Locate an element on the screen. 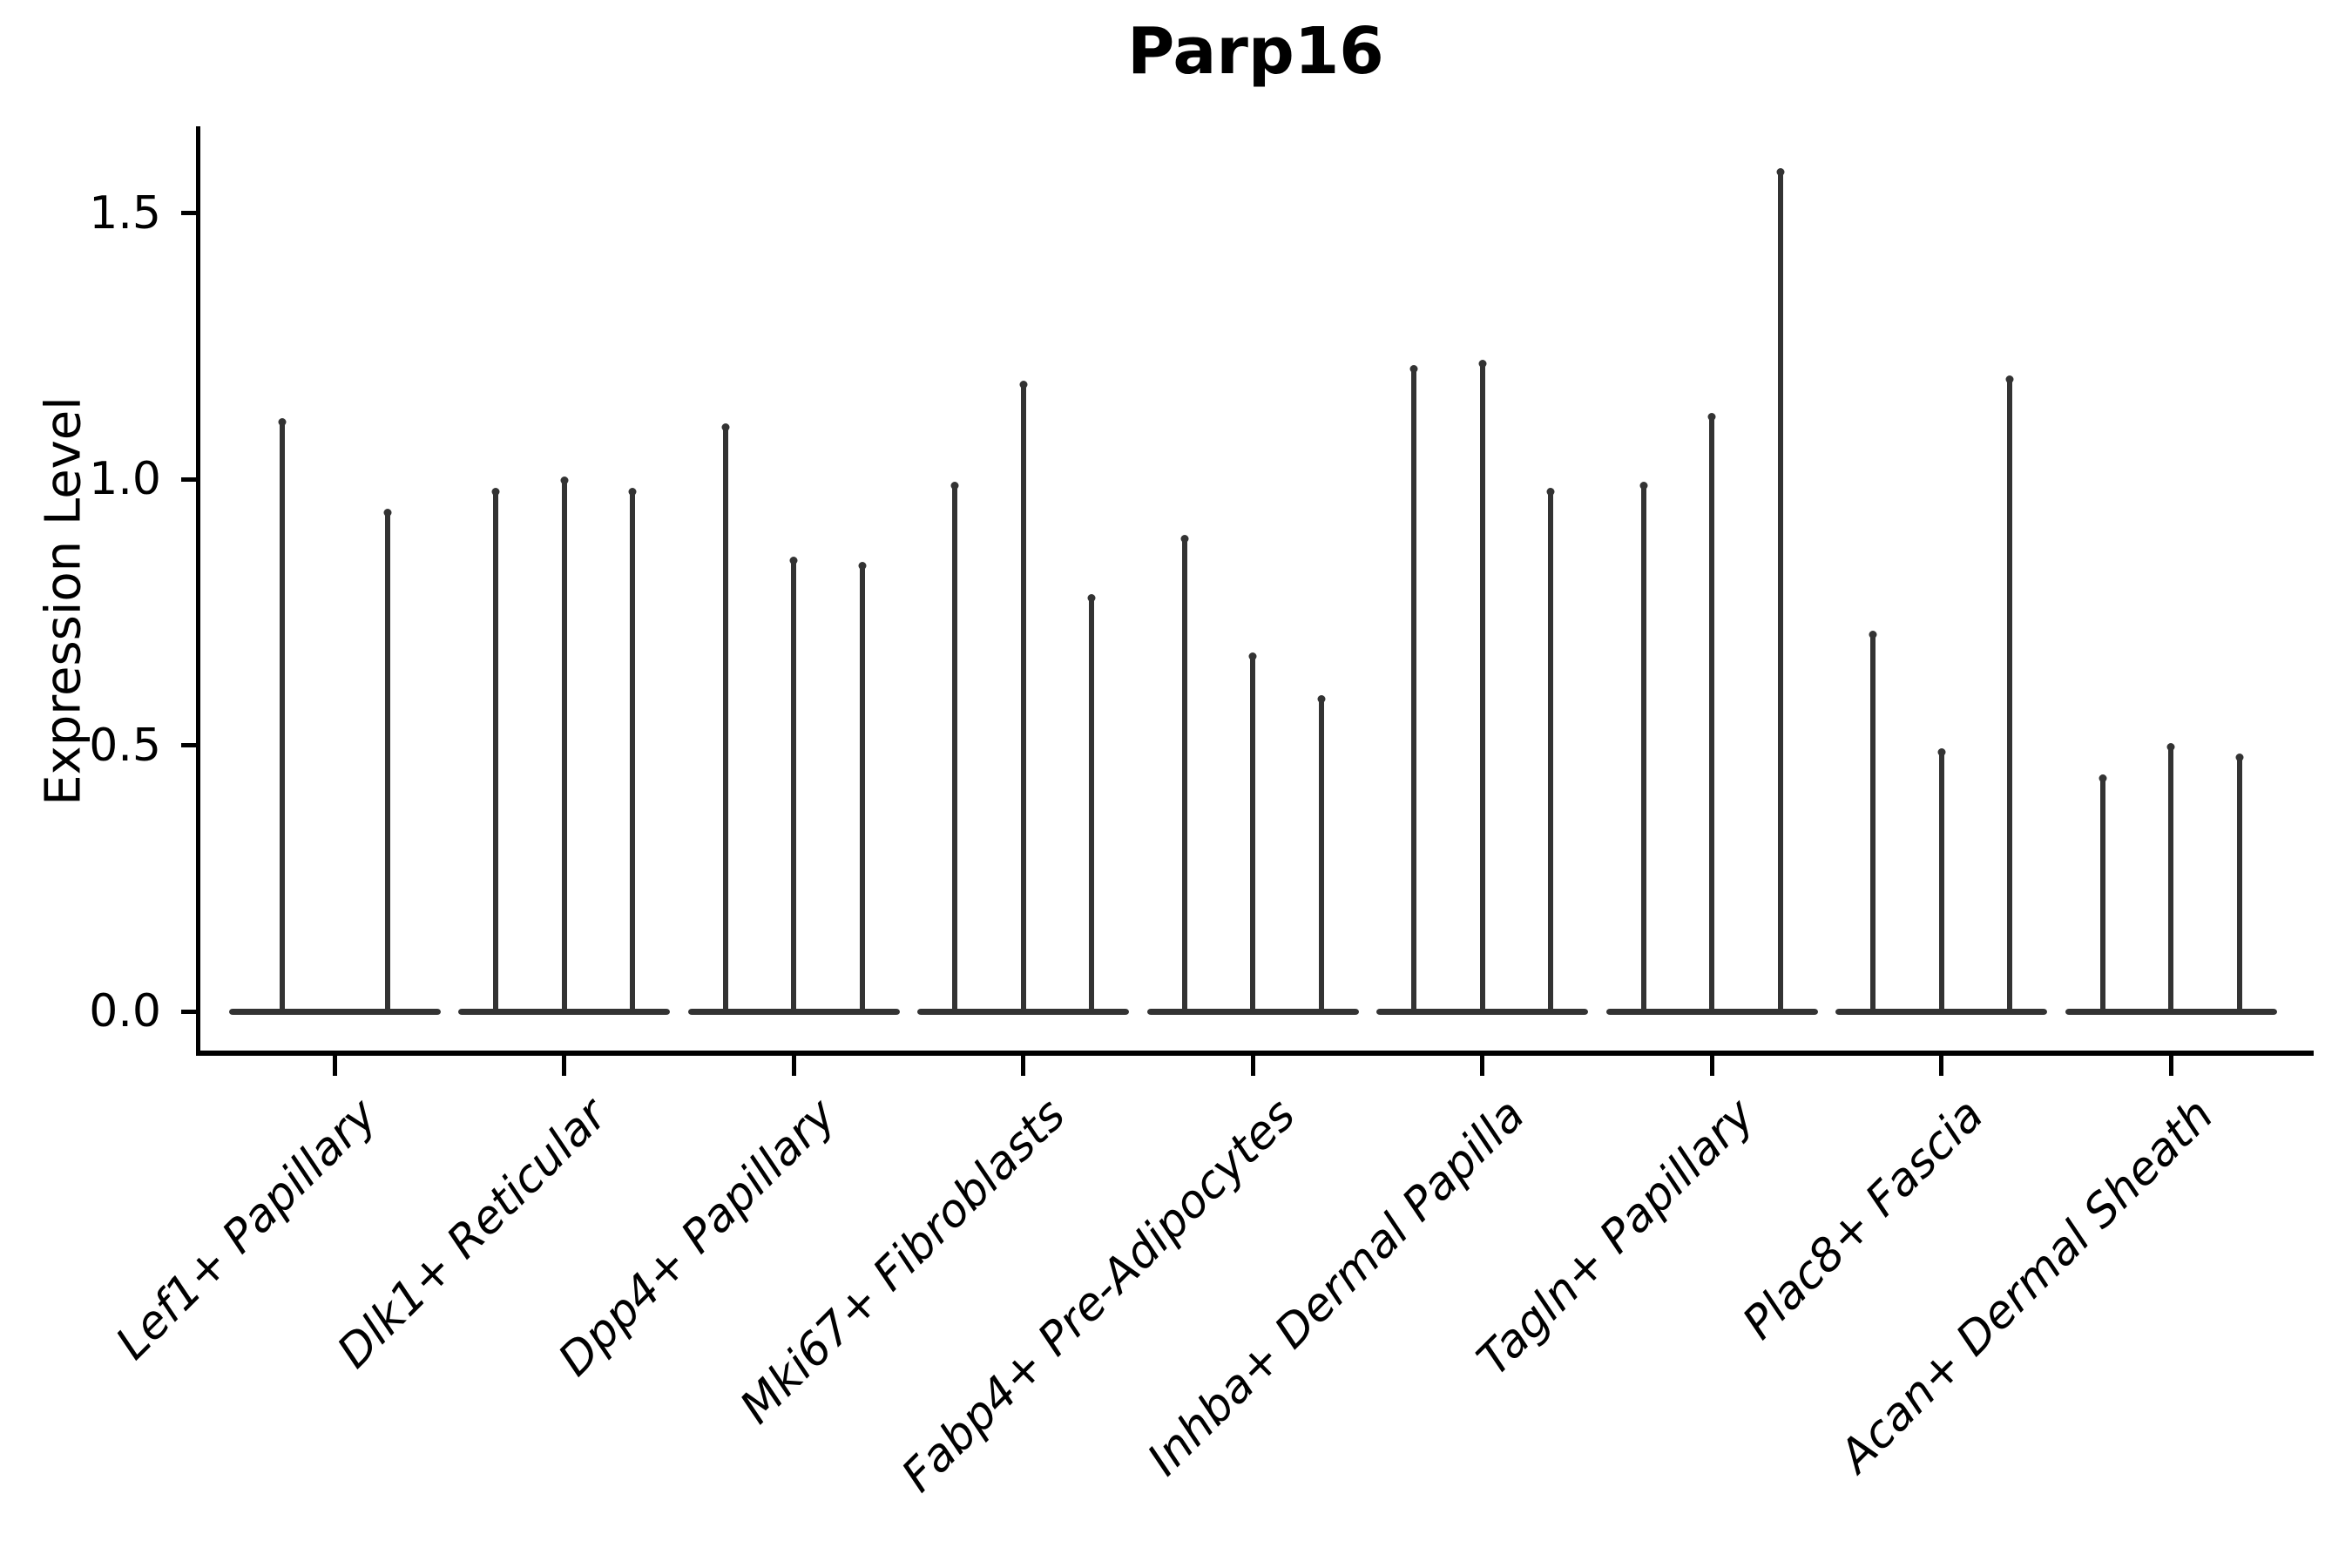 Image resolution: width=2352 pixels, height=1568 pixels. y-axis-spine is located at coordinates (198, 590).